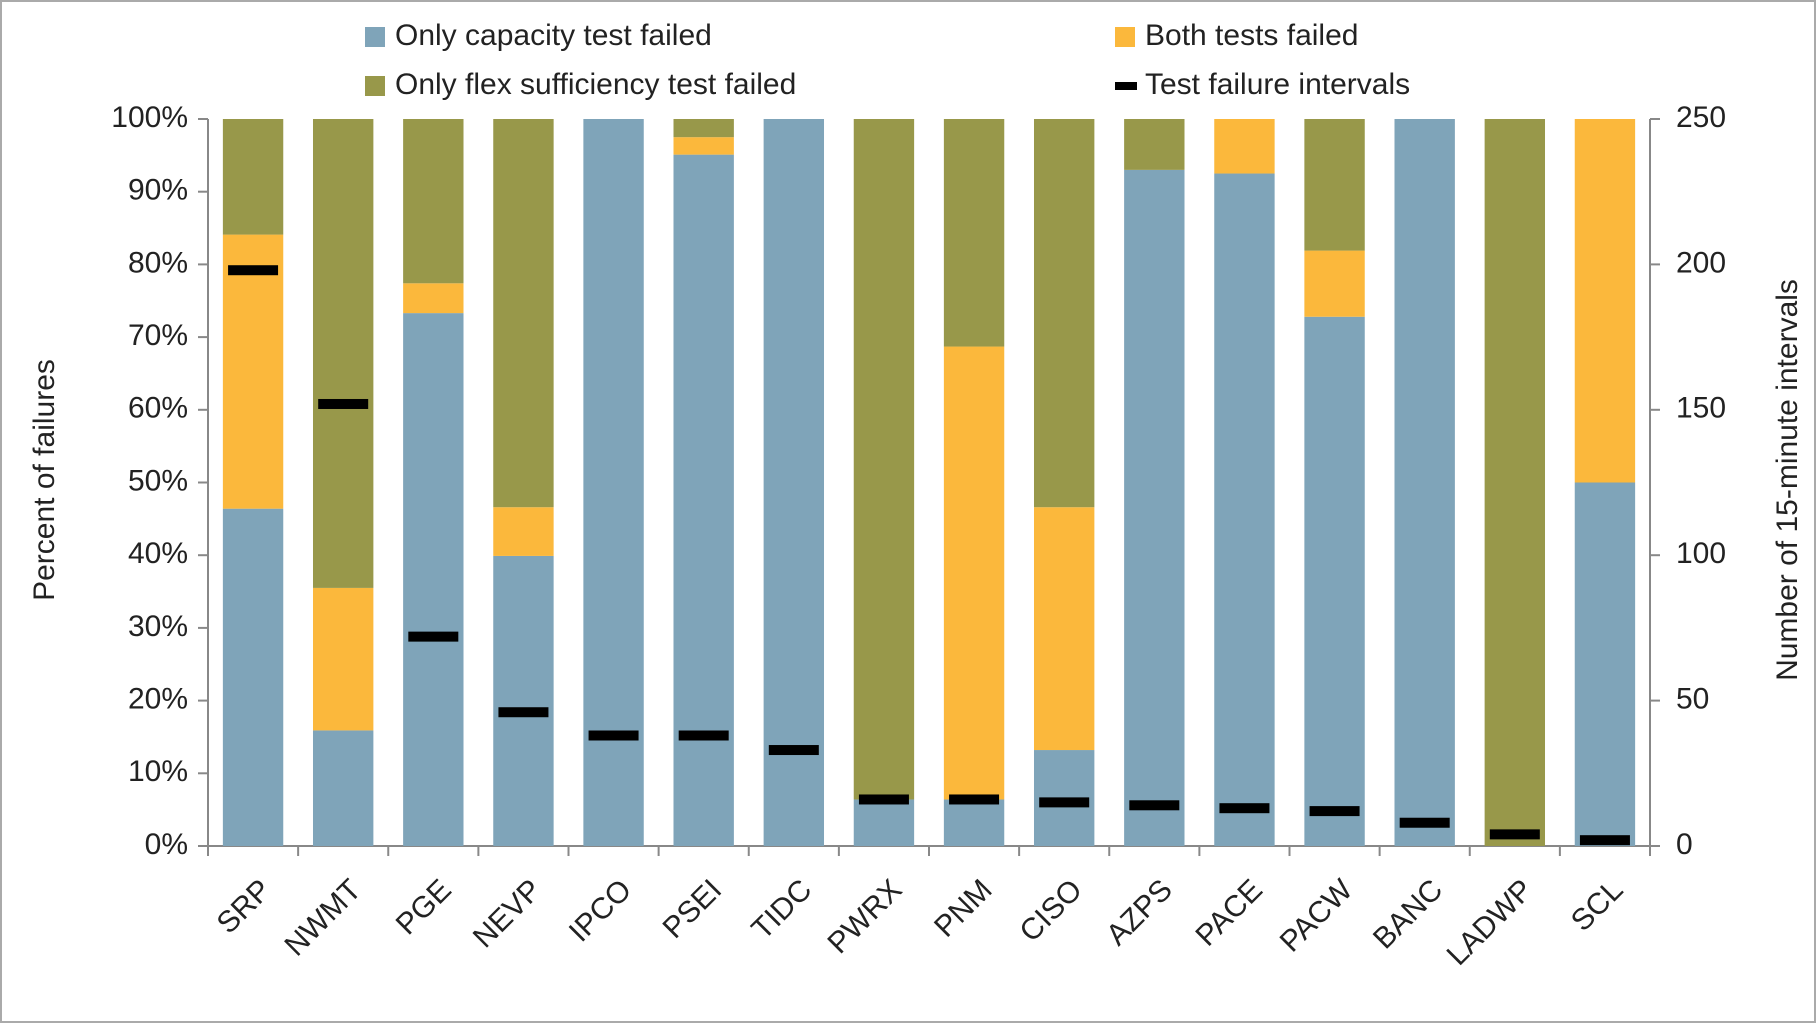  Describe the element at coordinates (1277, 84) in the screenshot. I see `legend-label: Test failure intervals` at that location.